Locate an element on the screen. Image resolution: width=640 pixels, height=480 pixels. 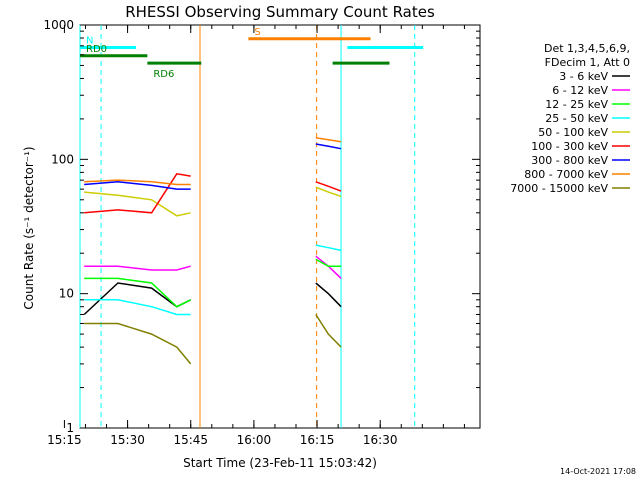
x-tick-label-5: 16:15 is located at coordinates (317, 440).